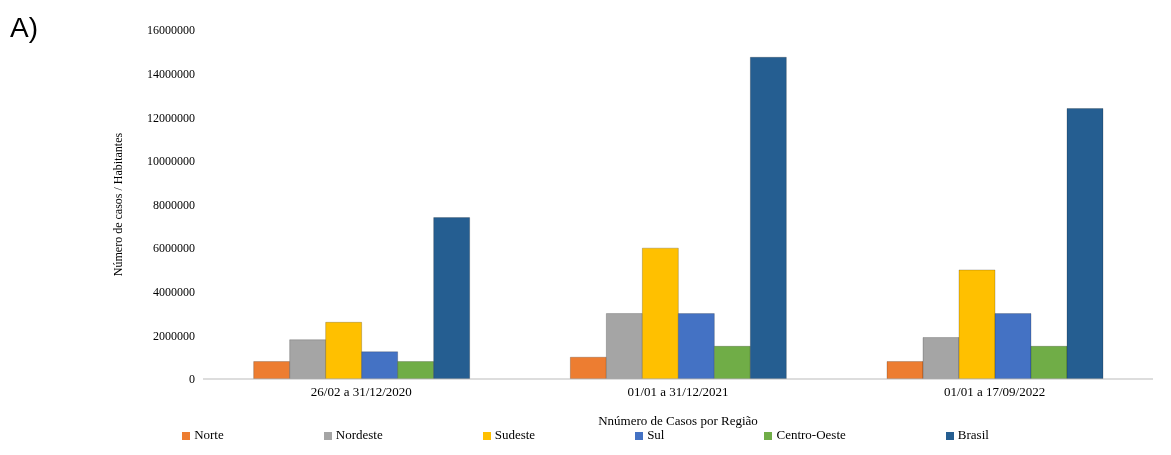 The height and width of the screenshot is (455, 1171). I want to click on y-tick-label: 0, so click(192, 379).